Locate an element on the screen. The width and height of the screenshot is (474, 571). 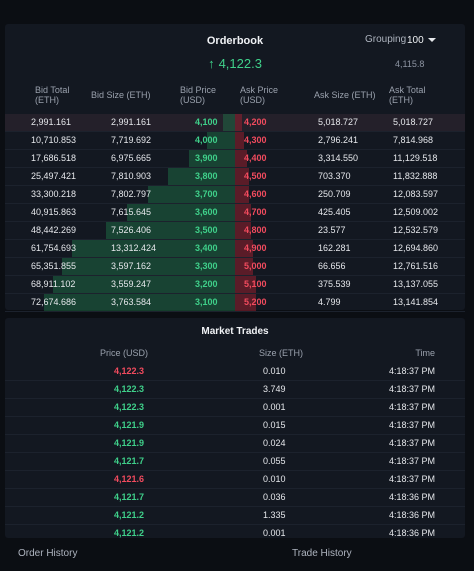
ask-price-cell: 5,000 is located at coordinates (255, 266).